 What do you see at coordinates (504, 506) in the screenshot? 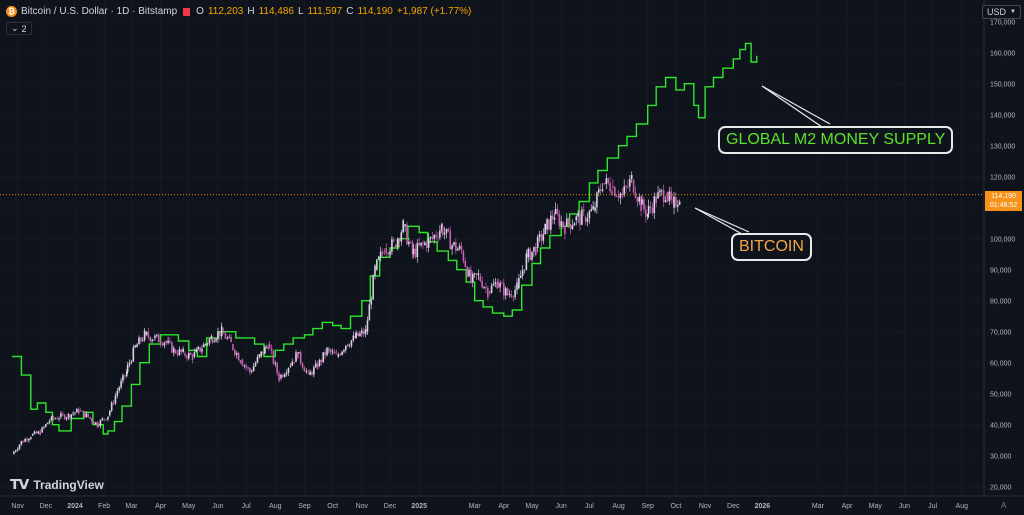
I see `x-tick-label: Apr` at bounding box center [504, 506].